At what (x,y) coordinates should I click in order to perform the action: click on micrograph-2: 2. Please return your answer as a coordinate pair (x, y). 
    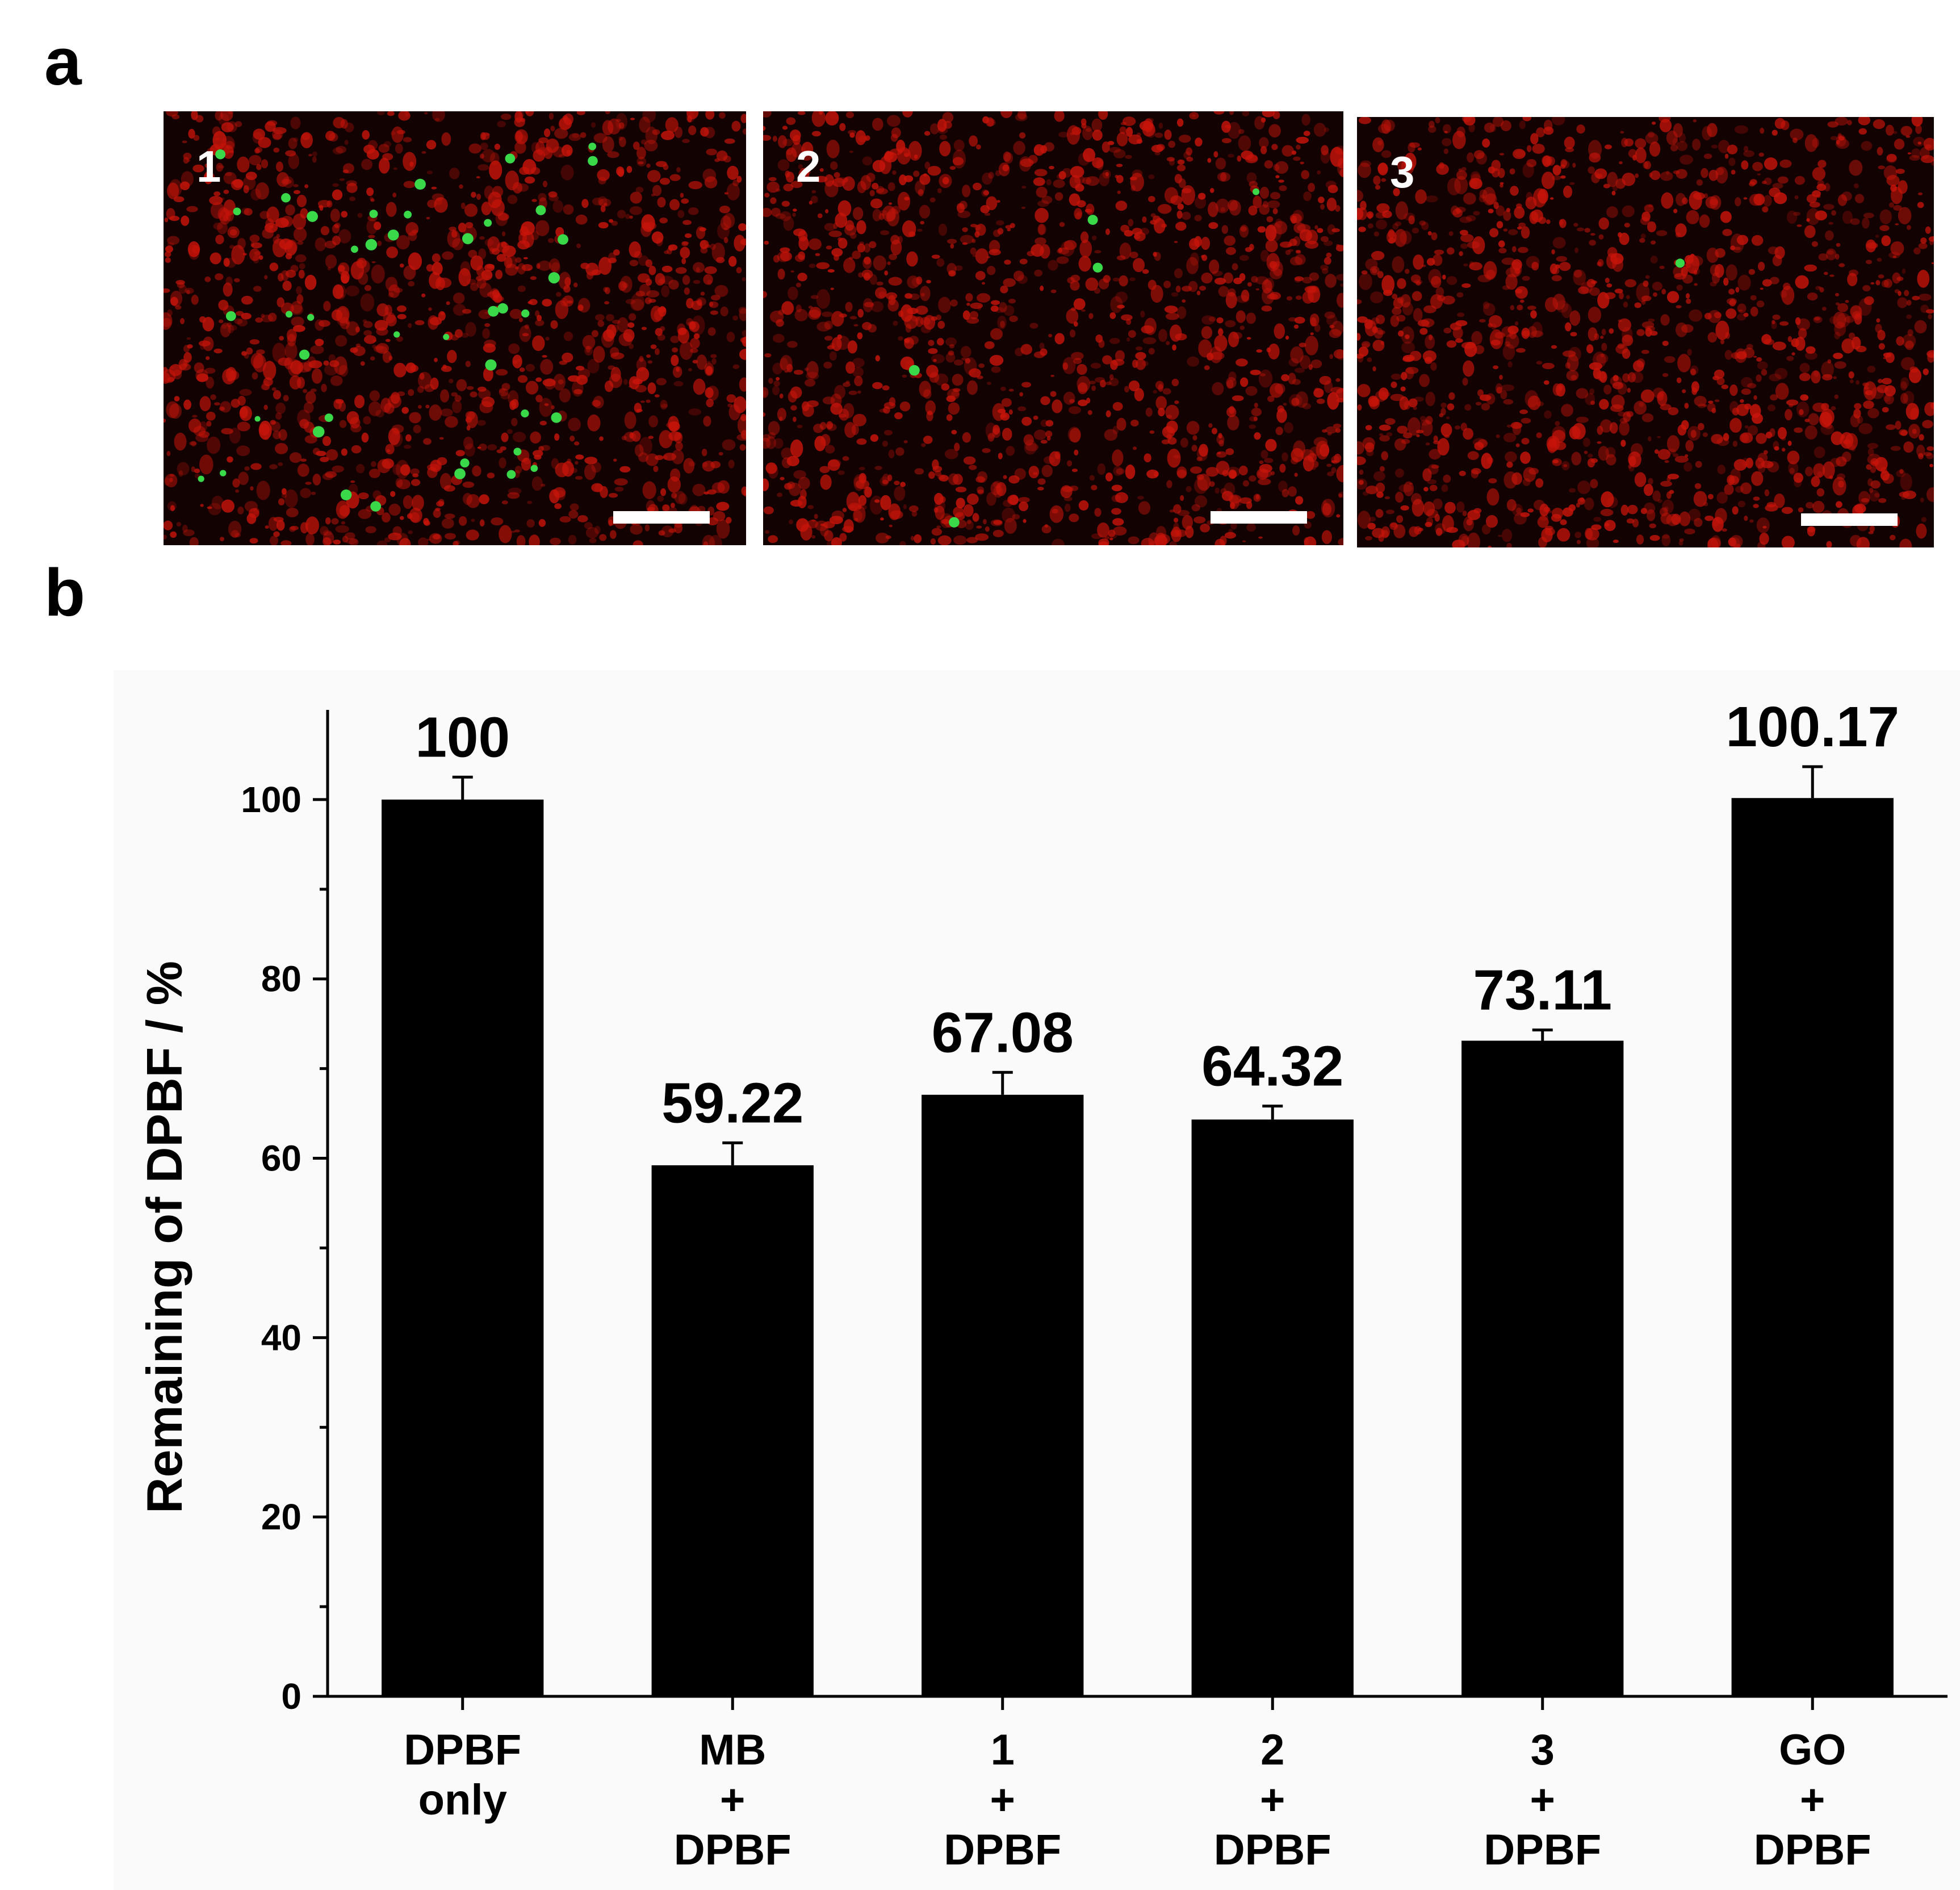
    Looking at the image, I should click on (1053, 328).